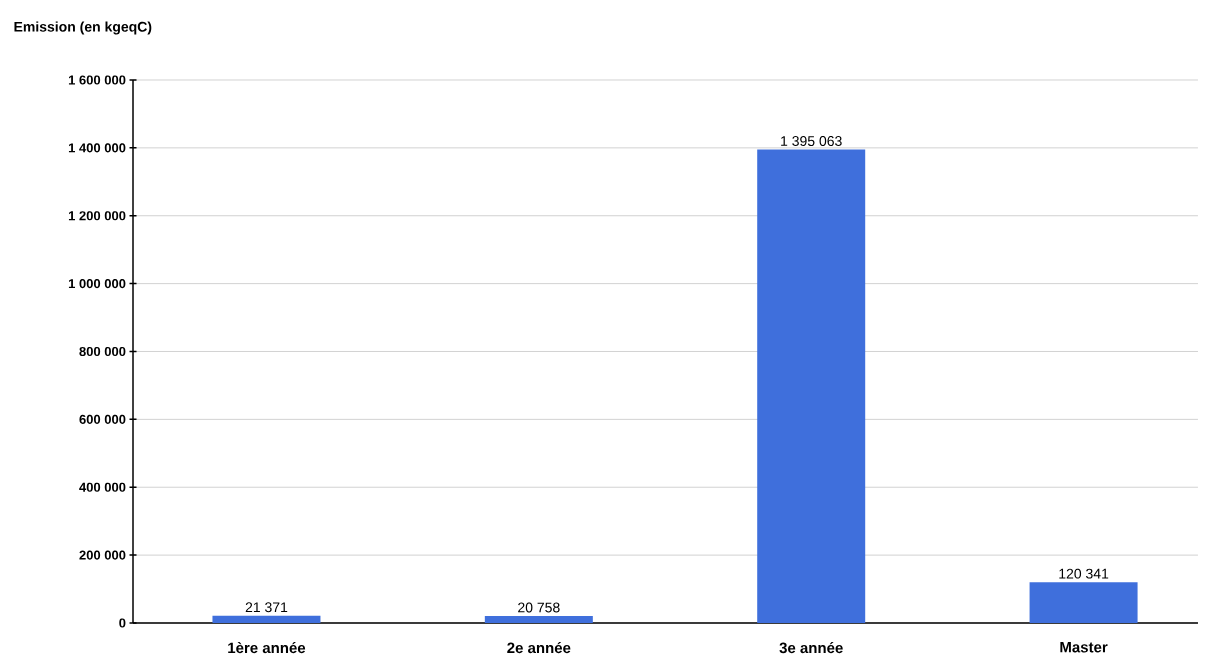 The width and height of the screenshot is (1208, 668). What do you see at coordinates (811, 141) in the screenshot?
I see `data-label: 1 395 063` at bounding box center [811, 141].